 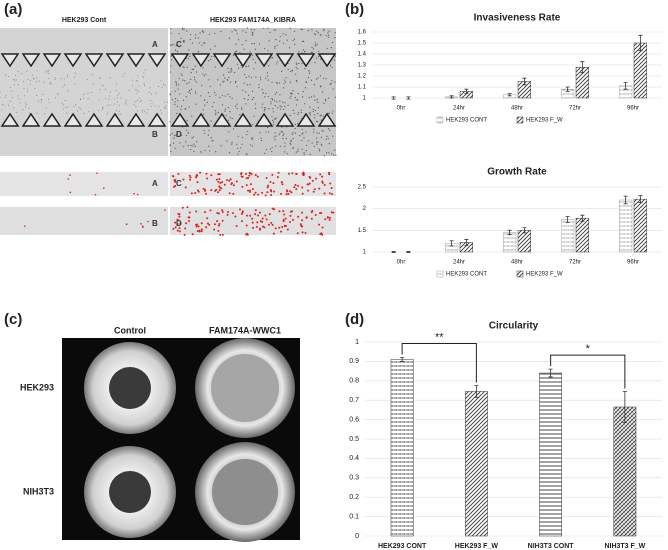 What do you see at coordinates (354, 458) in the screenshot?
I see `y-tick-label: 0.4` at bounding box center [354, 458].